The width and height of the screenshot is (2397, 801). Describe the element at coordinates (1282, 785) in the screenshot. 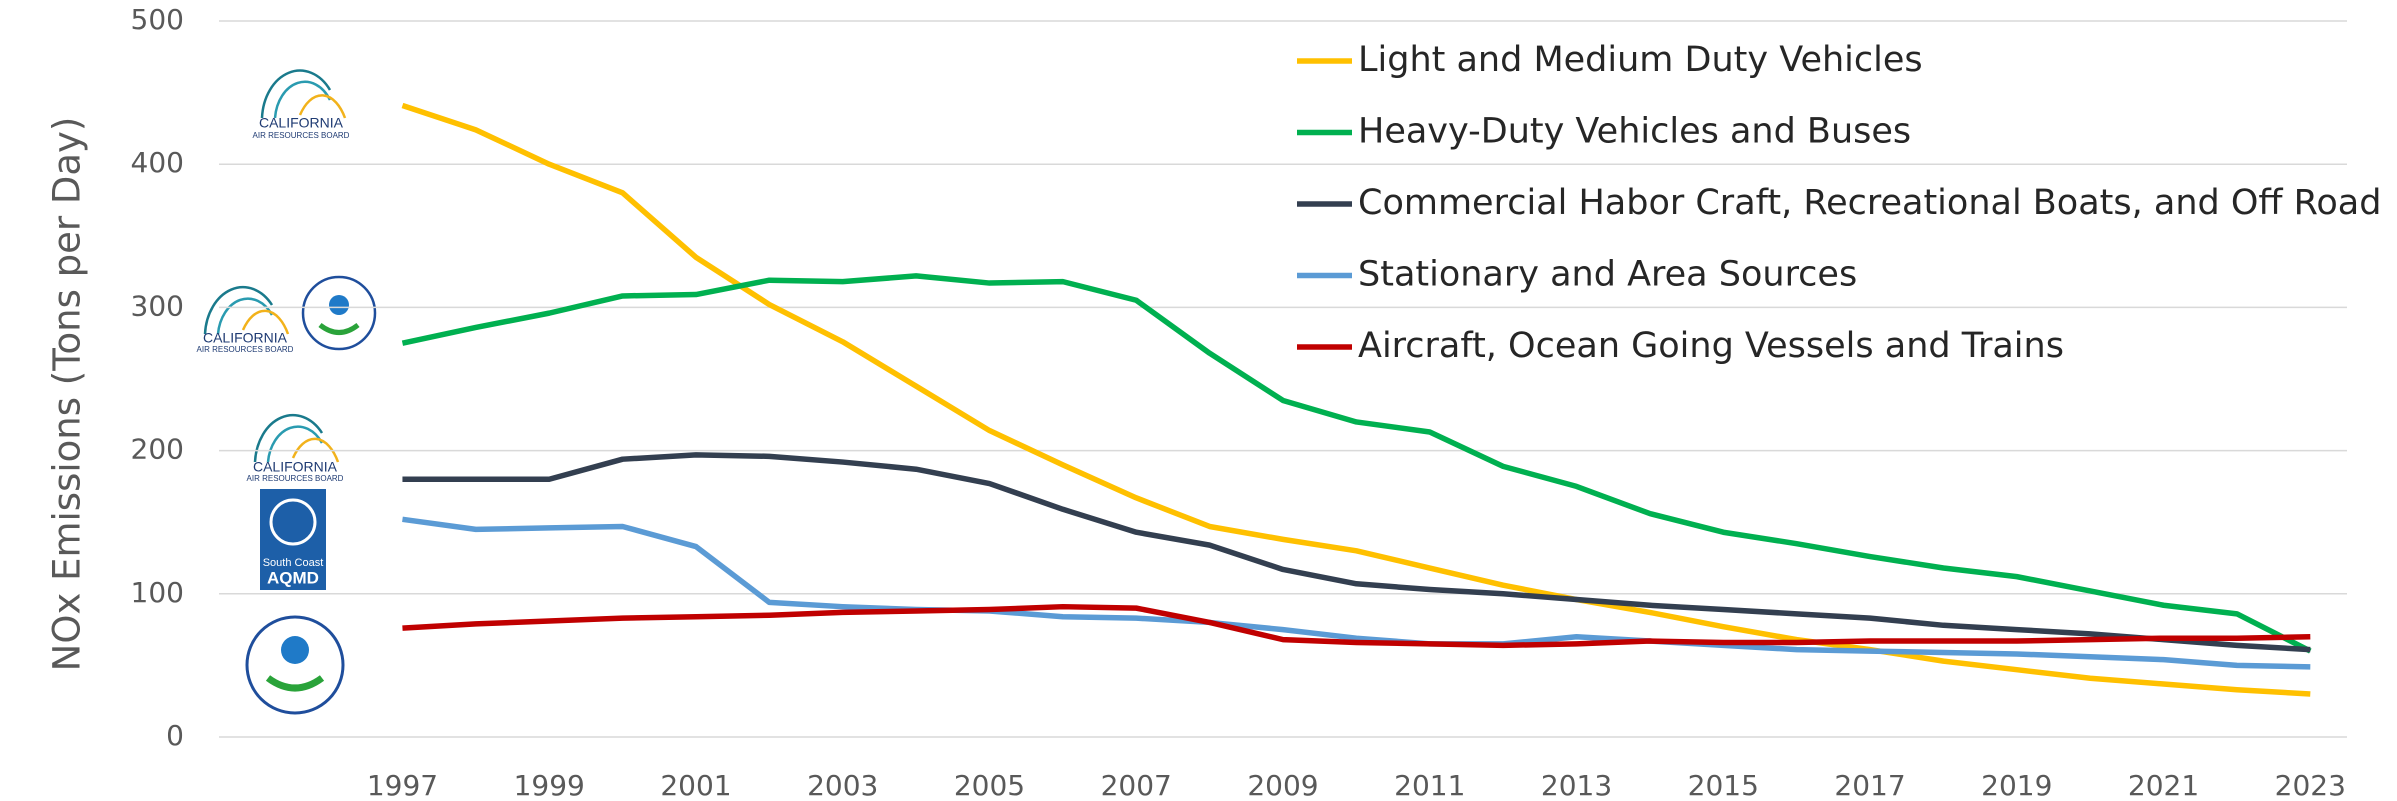

I see `x-tick-label: 2009` at that location.